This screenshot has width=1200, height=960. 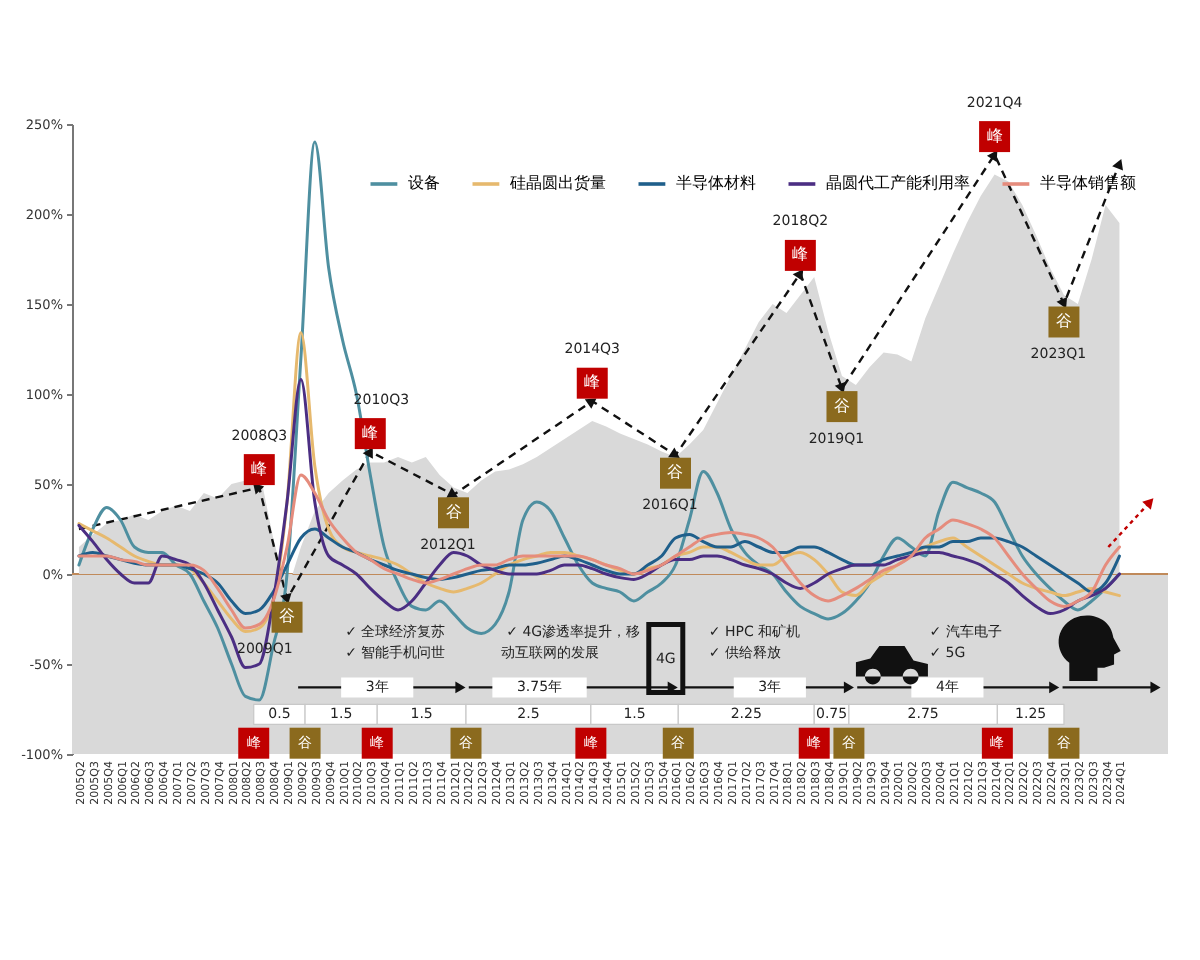 What do you see at coordinates (715, 183) in the screenshot?
I see `legend-label: 半导体材料` at bounding box center [715, 183].